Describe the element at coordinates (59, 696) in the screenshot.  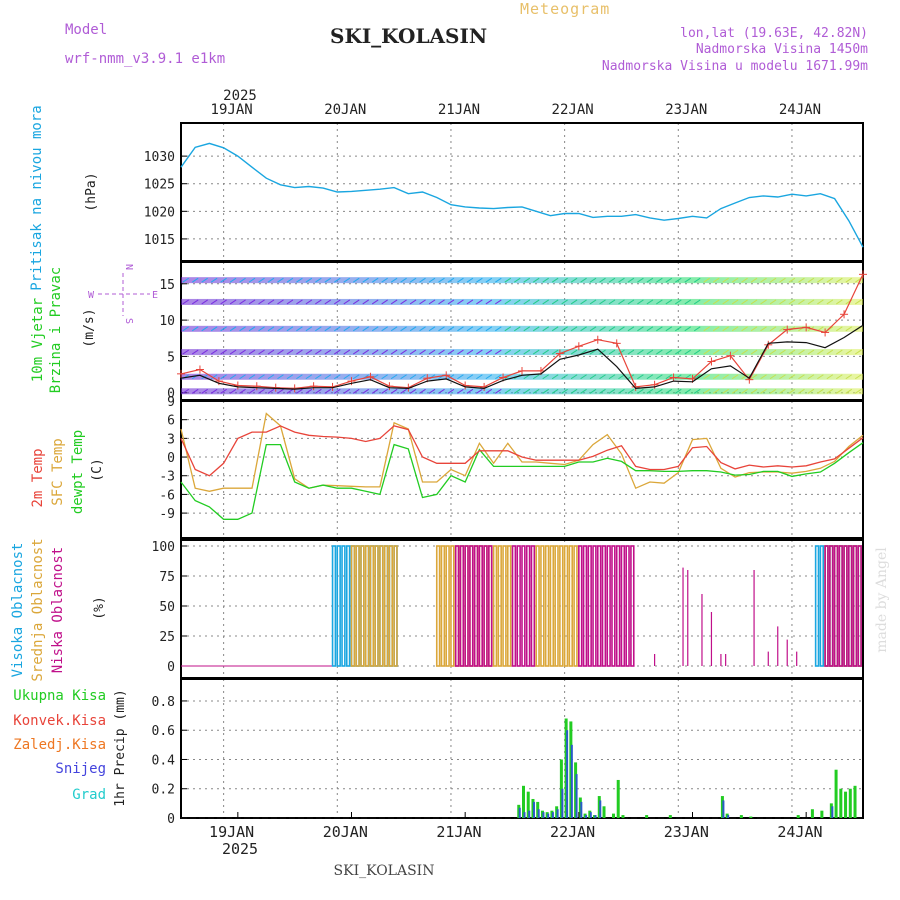
I see `precip-label-total: Ukupna Kisa` at that location.